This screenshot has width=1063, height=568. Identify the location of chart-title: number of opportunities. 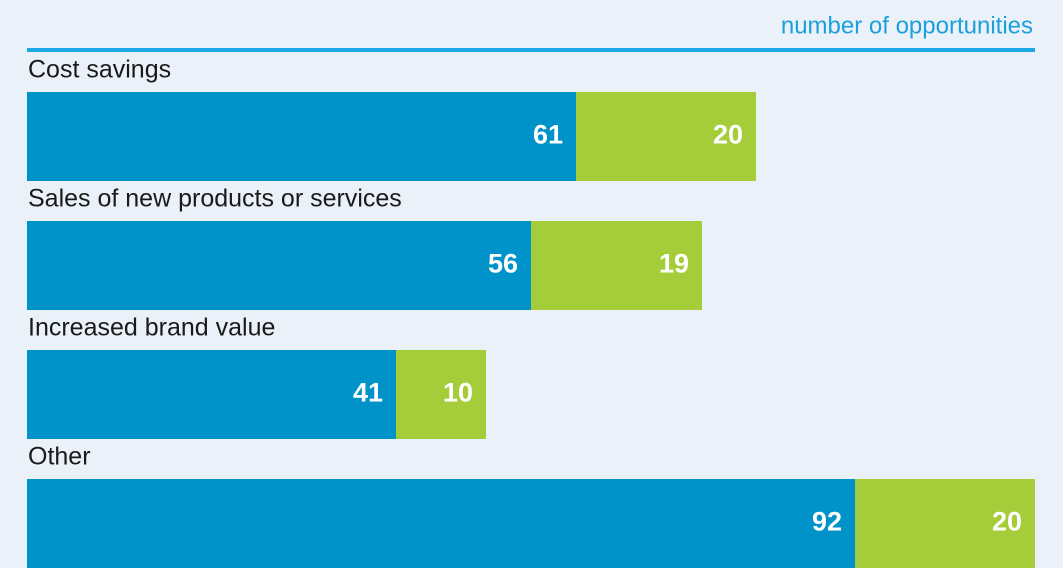
(907, 25).